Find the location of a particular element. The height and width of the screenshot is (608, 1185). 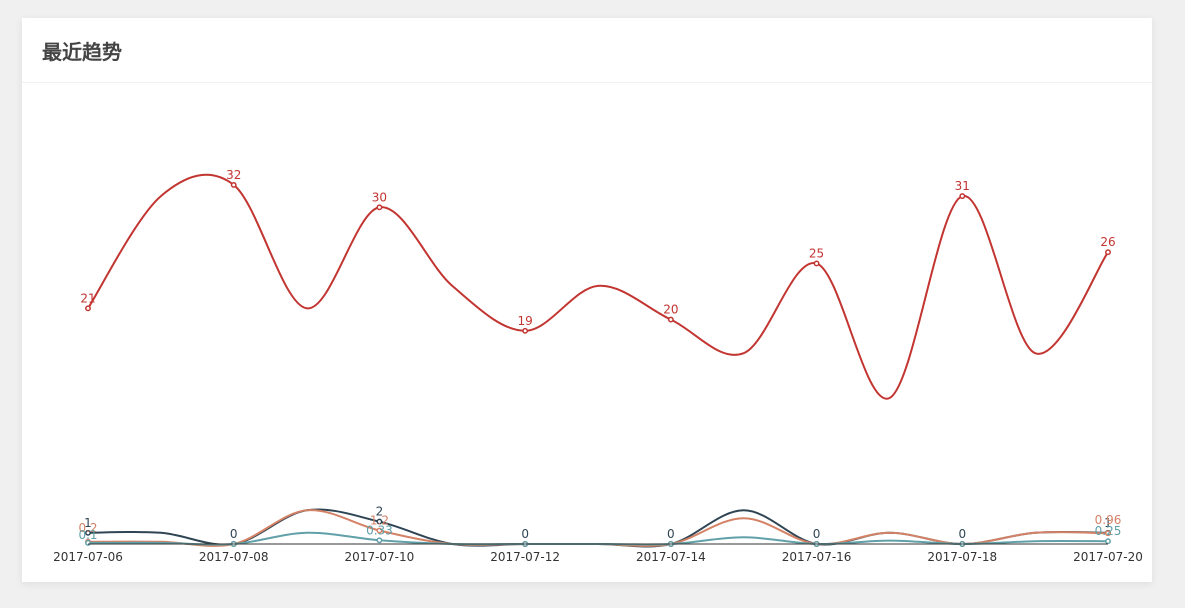

data-label: 0.25 is located at coordinates (1108, 531).